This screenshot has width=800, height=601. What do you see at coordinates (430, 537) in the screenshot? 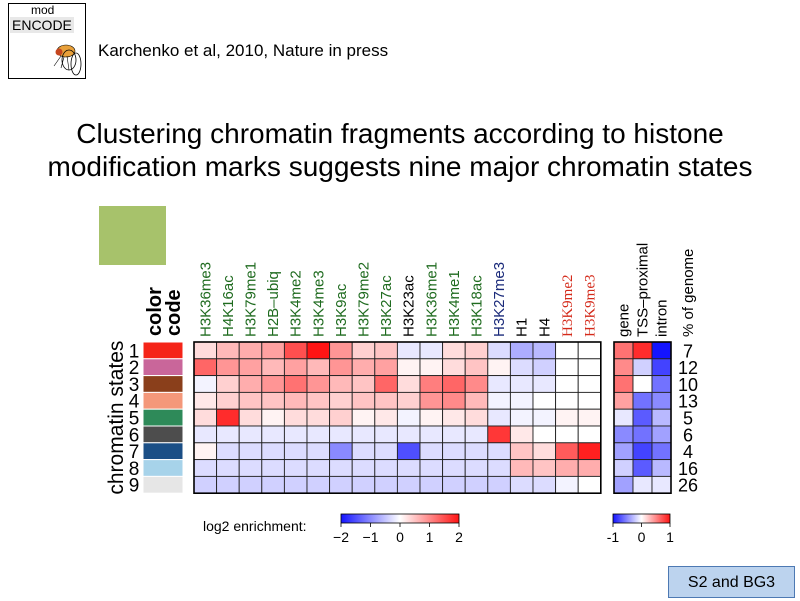
I see `legend-tick-label: 1` at bounding box center [430, 537].